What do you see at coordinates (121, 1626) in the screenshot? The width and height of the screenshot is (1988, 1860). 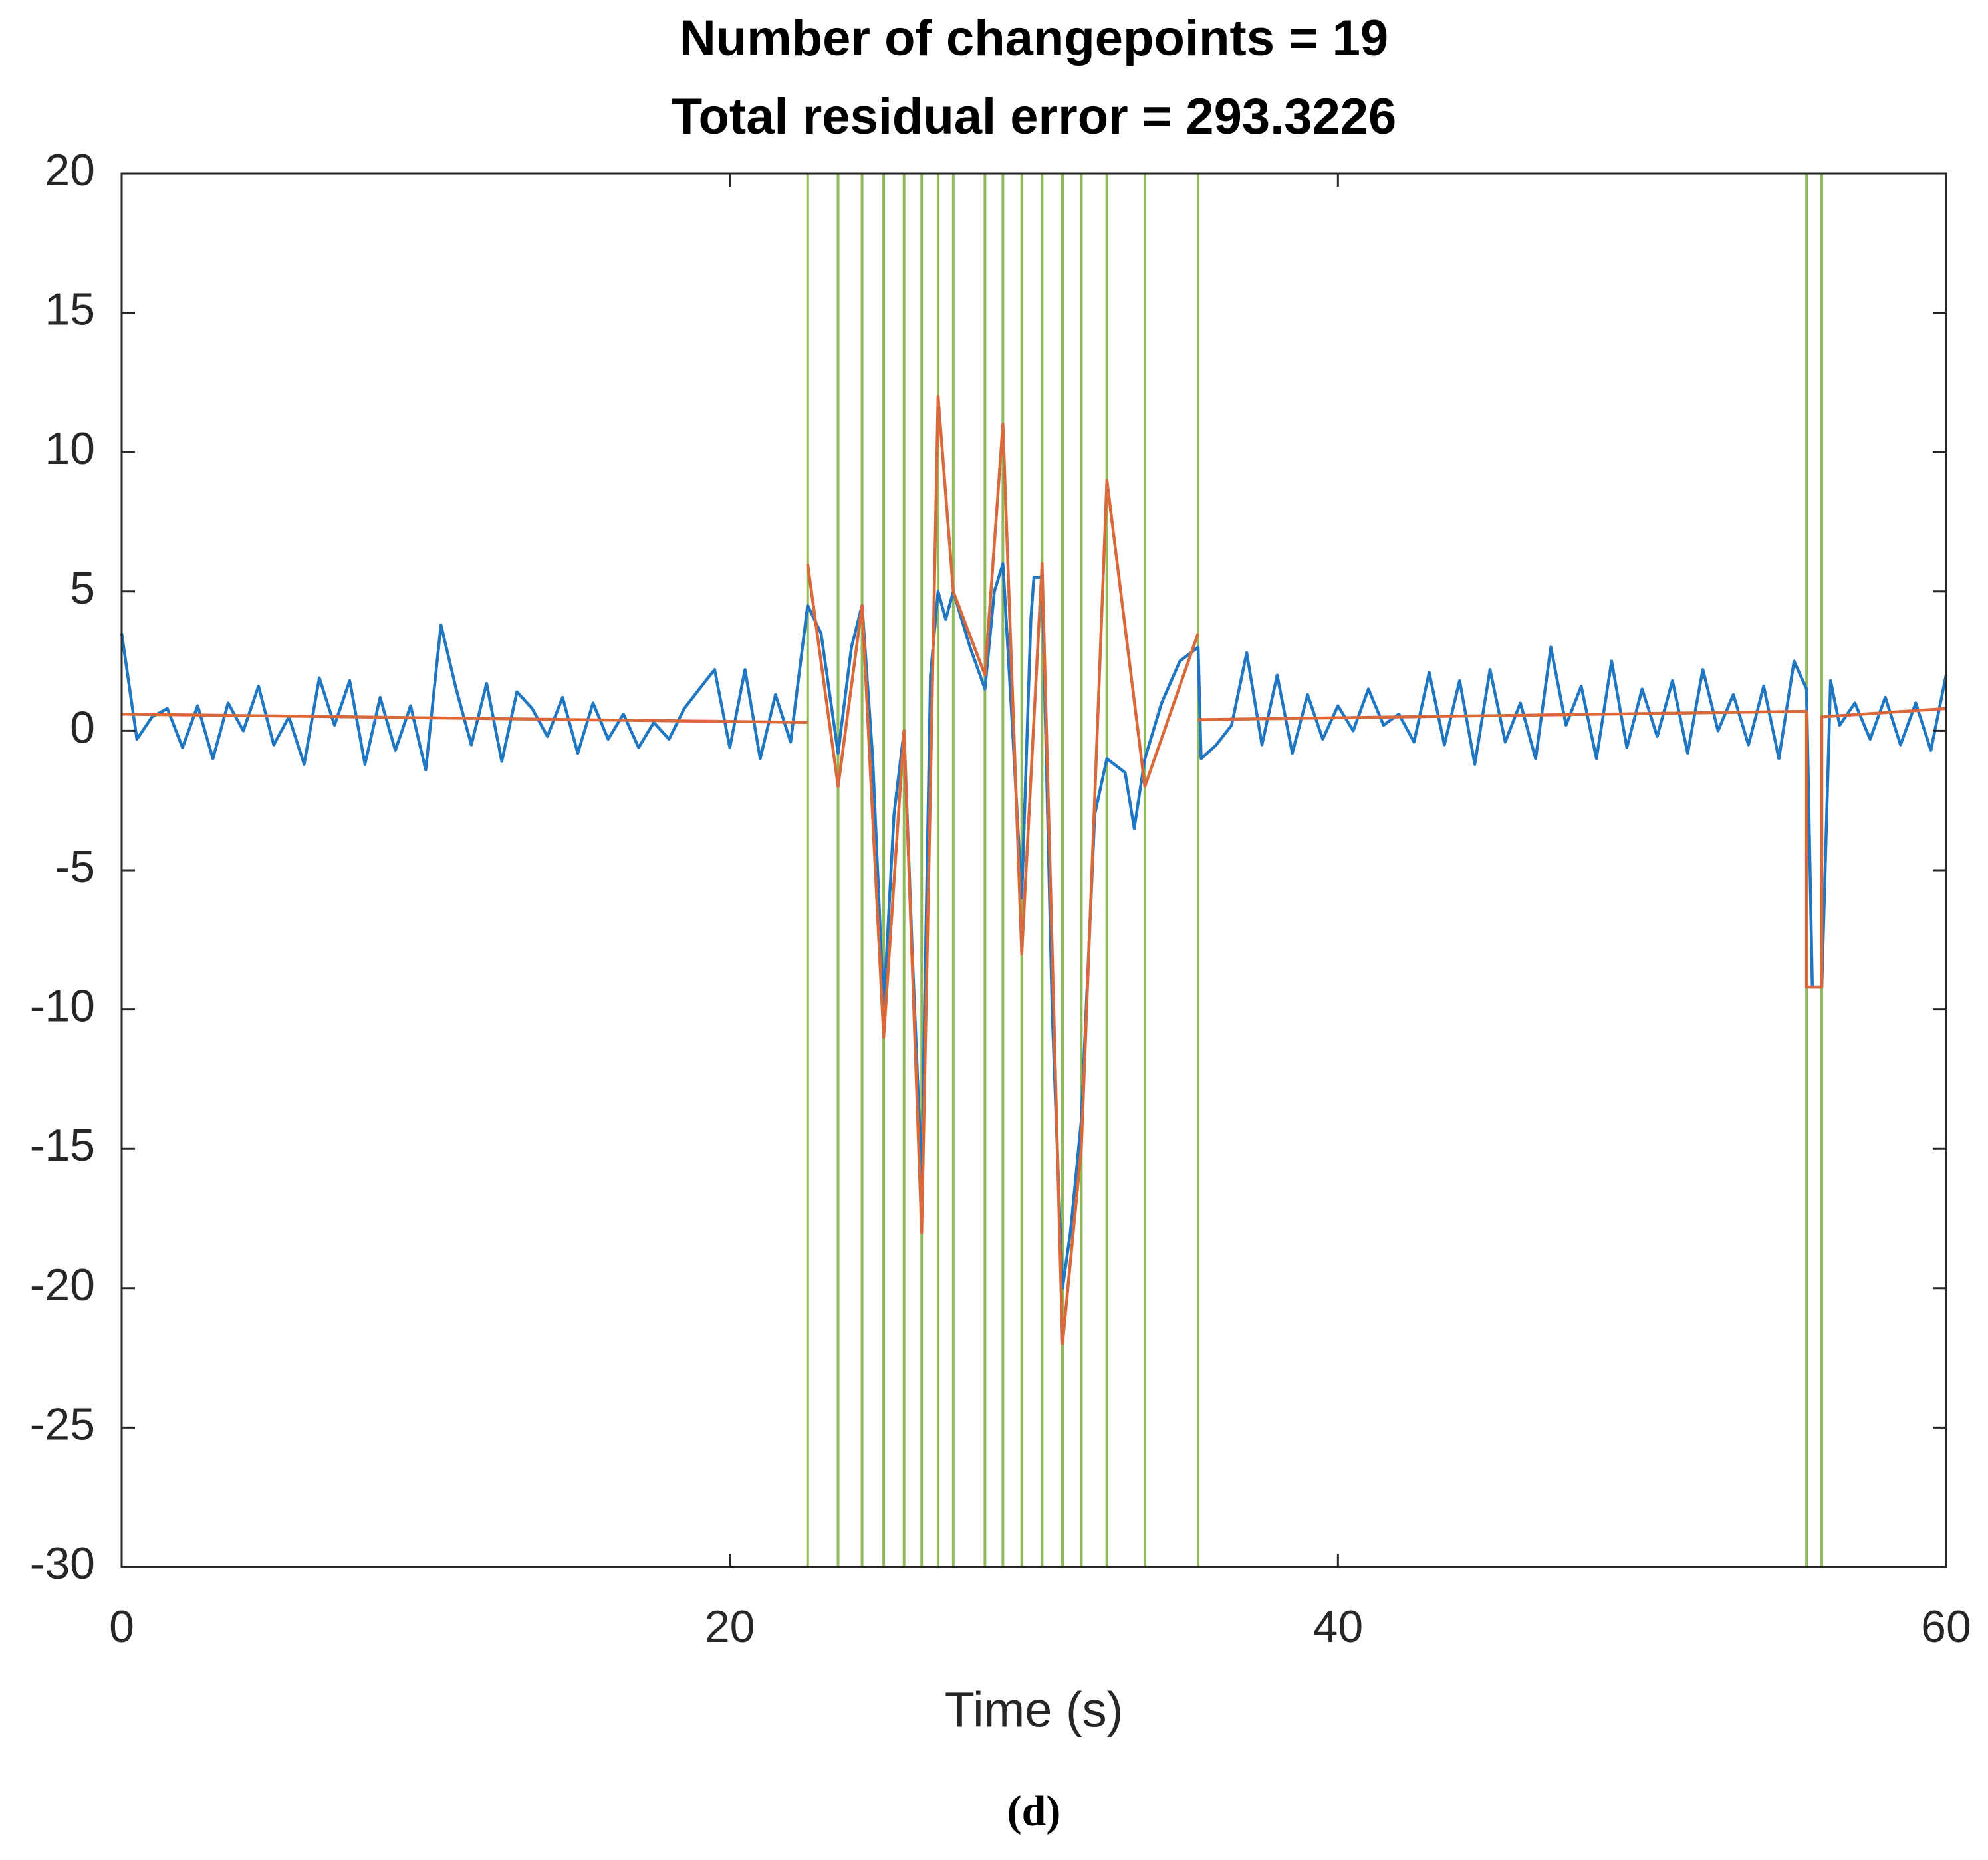 I see `x-tick-label: 0` at bounding box center [121, 1626].